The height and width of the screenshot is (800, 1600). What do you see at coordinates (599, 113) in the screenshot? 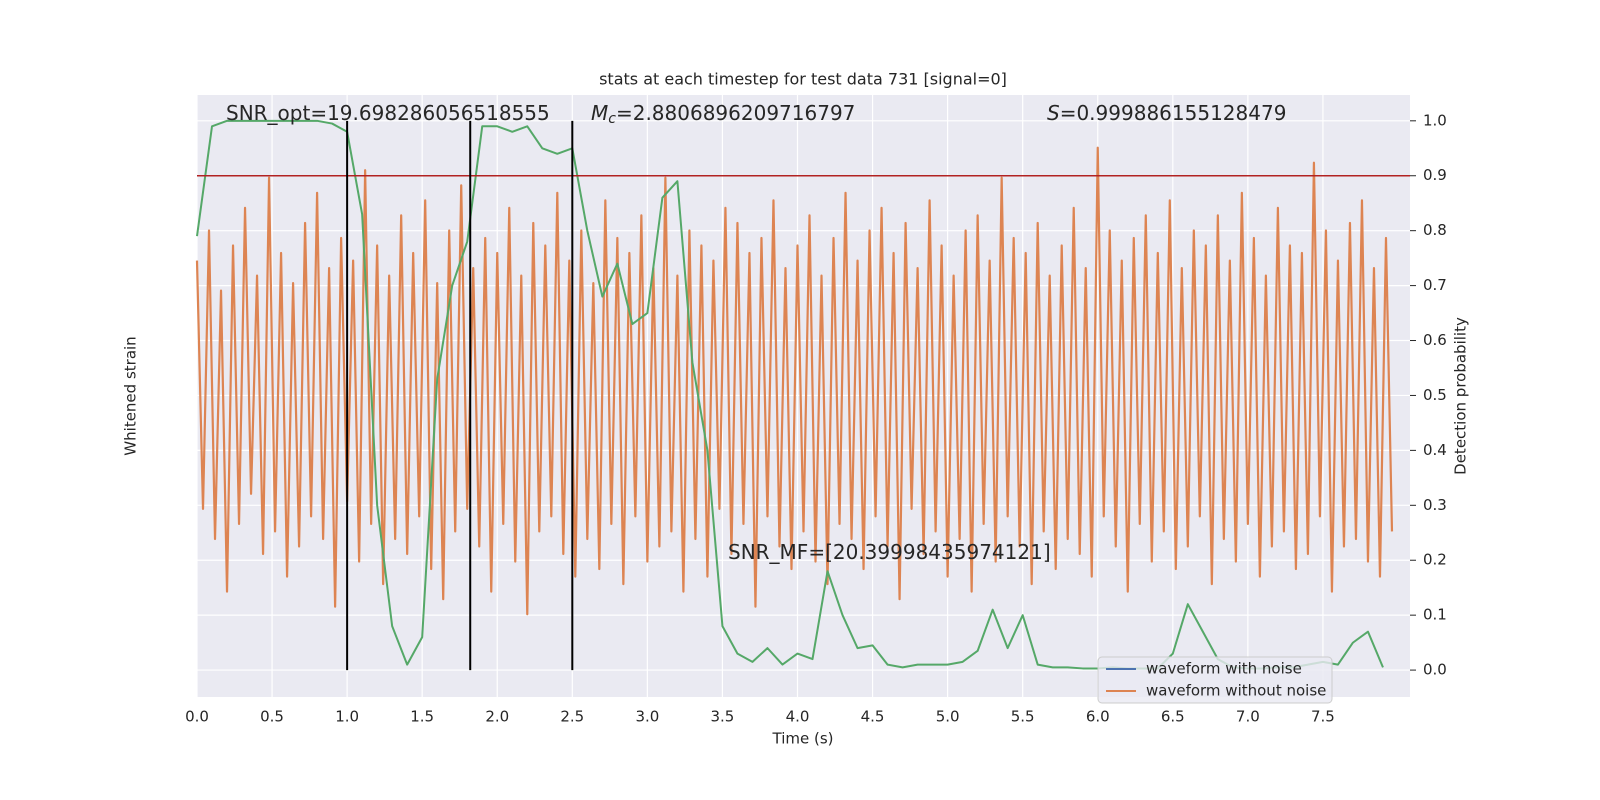
I see `annotation-symbol: M` at bounding box center [599, 113].